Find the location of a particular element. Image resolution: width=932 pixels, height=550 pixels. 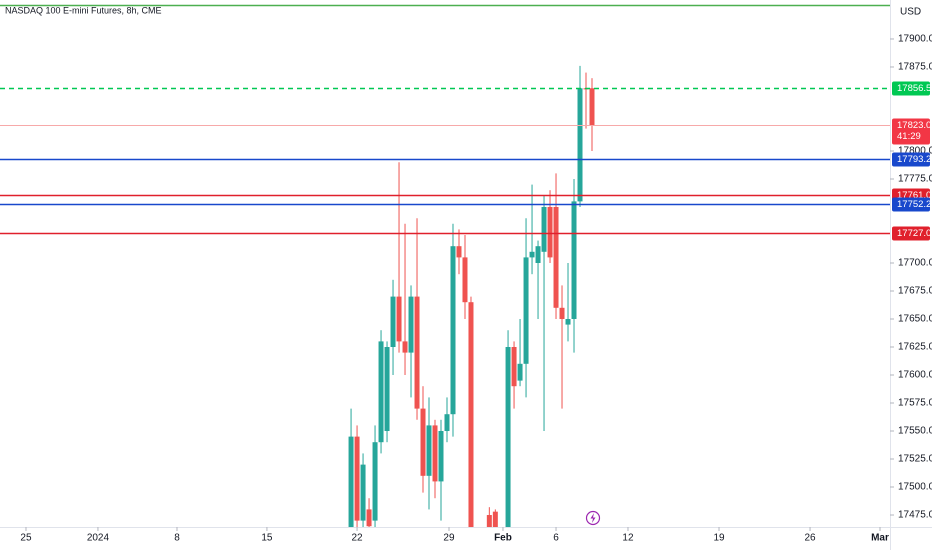

y-tick-label: 17675.00 is located at coordinates (915, 291).